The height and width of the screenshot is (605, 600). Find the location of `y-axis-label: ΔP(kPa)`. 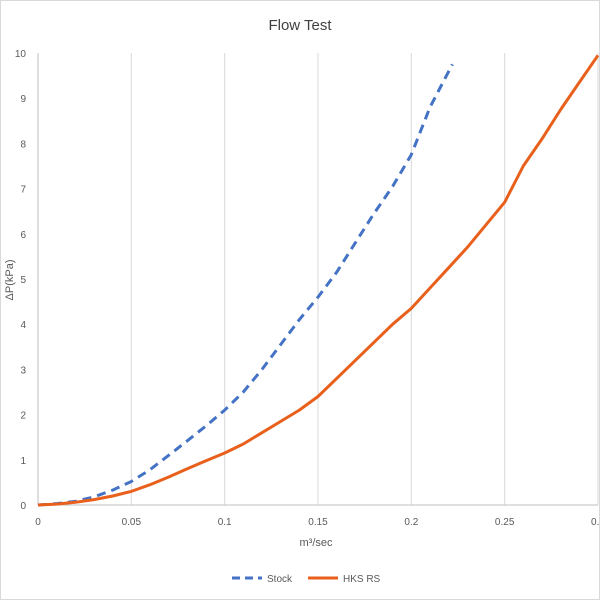

y-axis-label: ΔP(kPa) is located at coordinates (10, 280).